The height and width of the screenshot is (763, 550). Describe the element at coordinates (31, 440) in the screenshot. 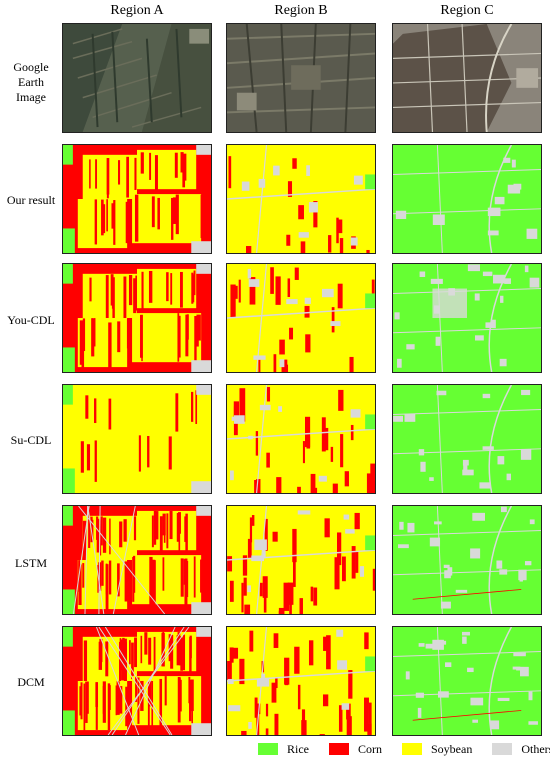

I see `row-label-su-cdl: Su-CDL` at that location.